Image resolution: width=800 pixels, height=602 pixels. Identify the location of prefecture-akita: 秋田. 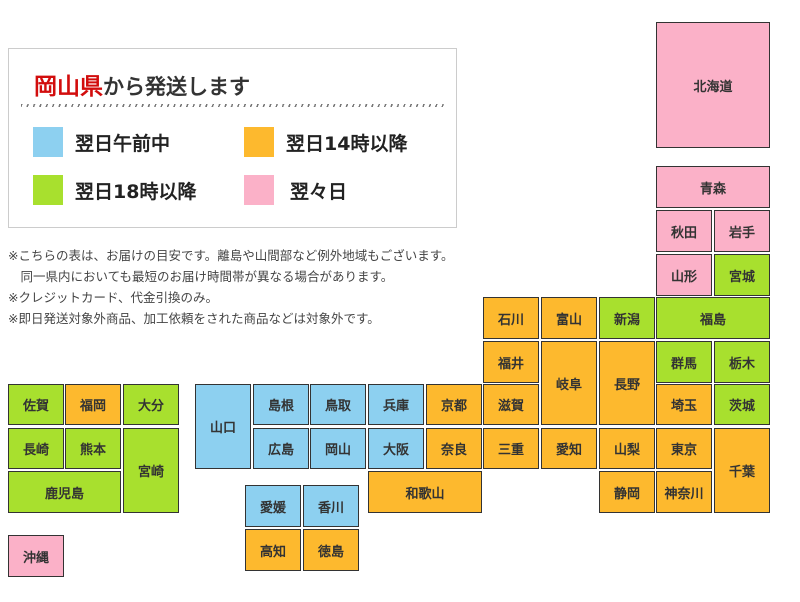
(684, 231).